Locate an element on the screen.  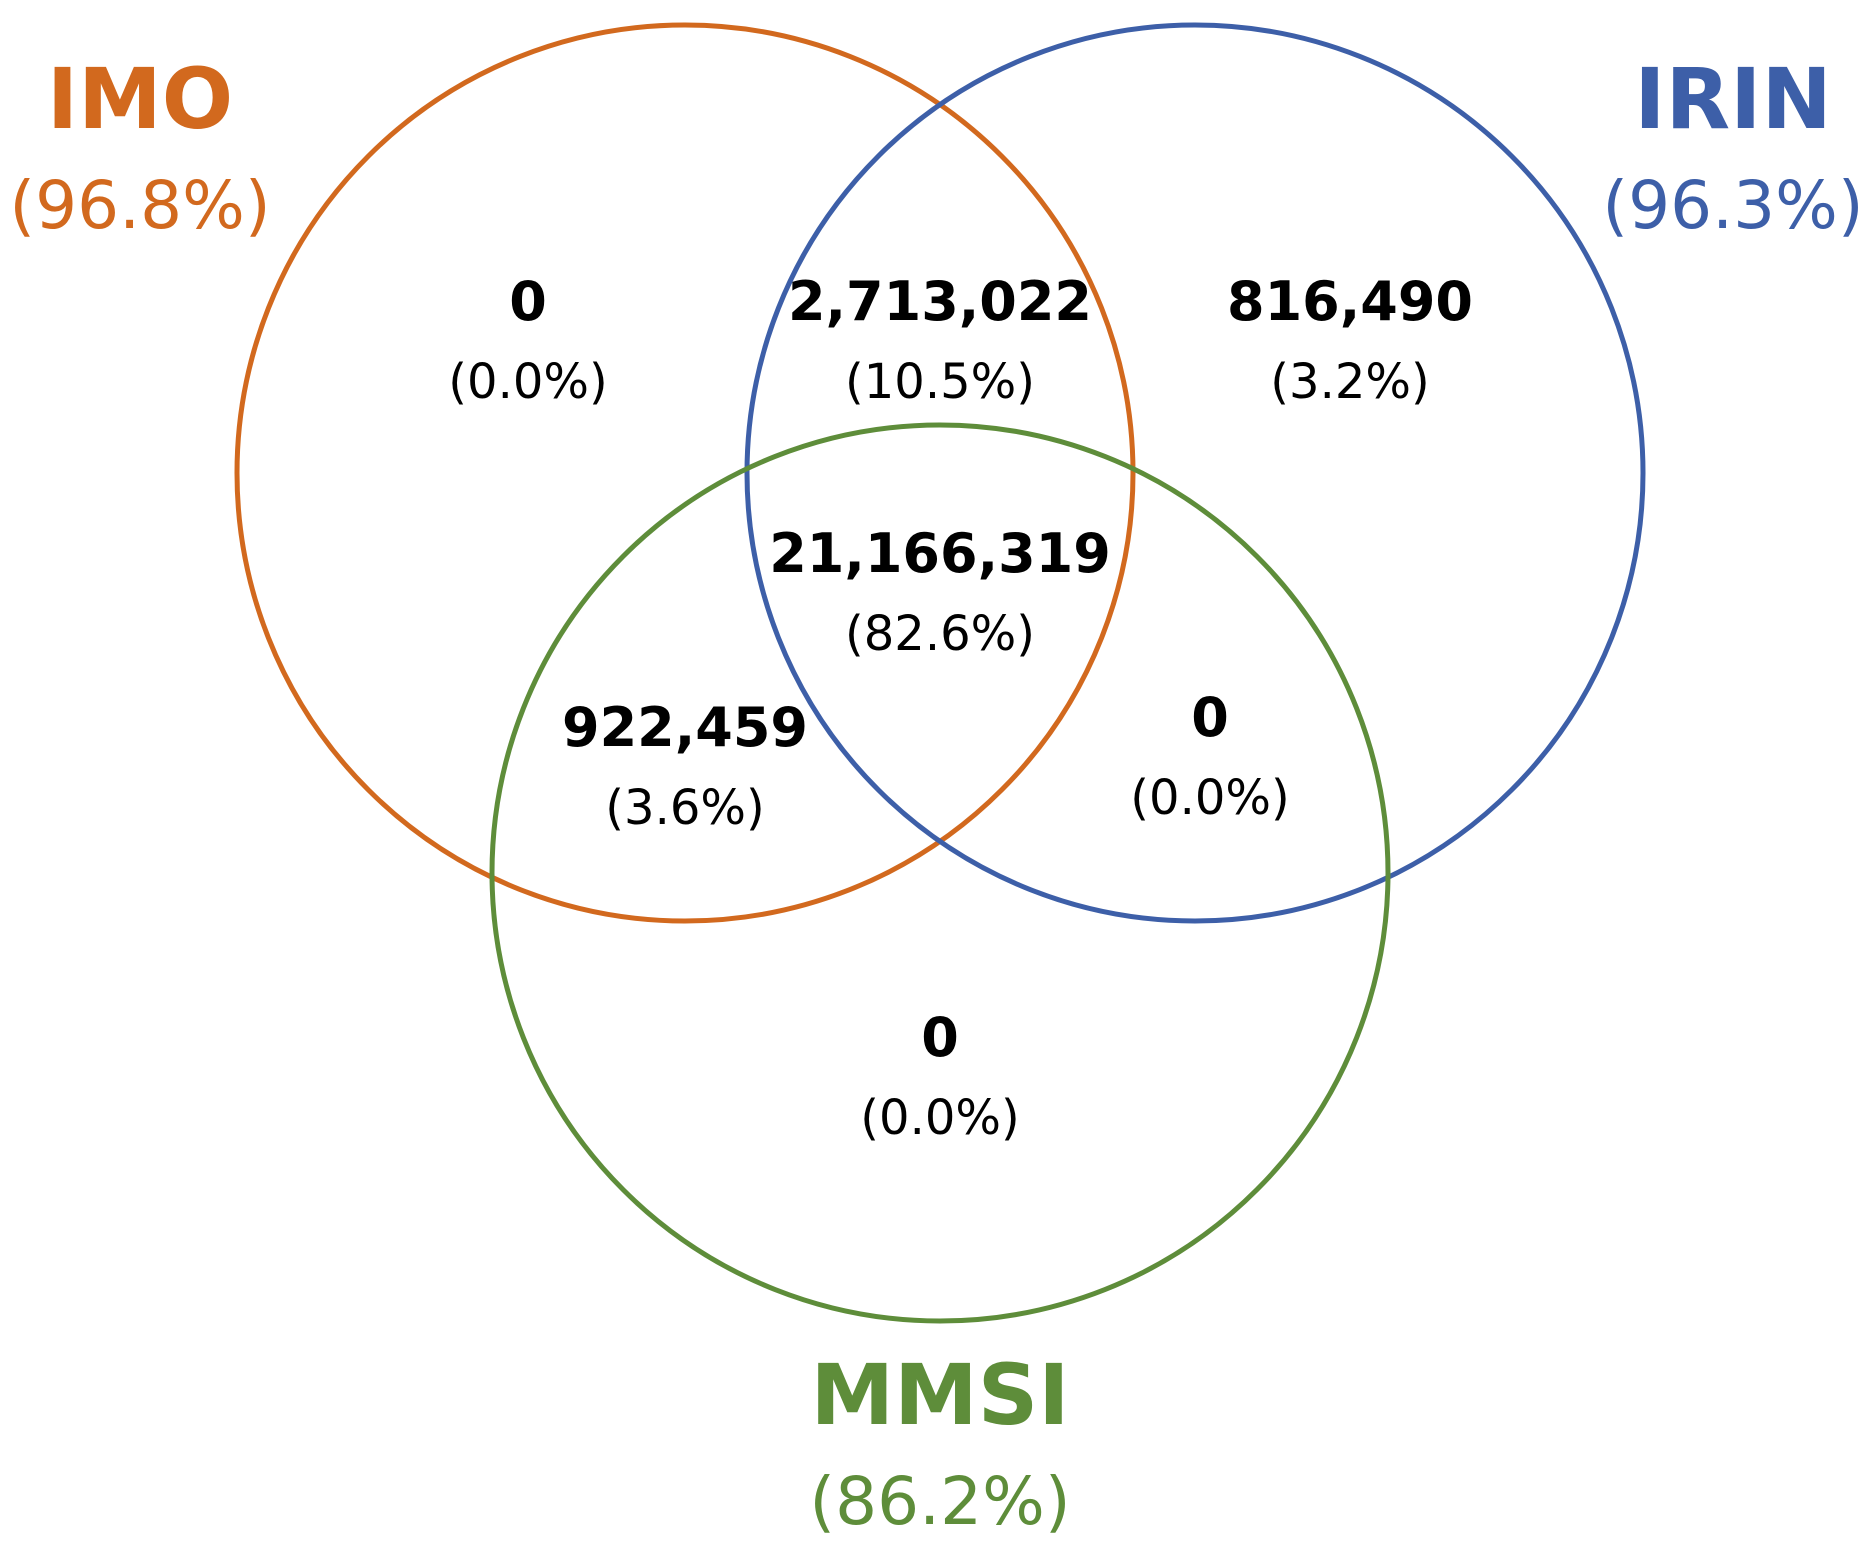
irin-set-pct: (96.3%) is located at coordinates (1732, 205).